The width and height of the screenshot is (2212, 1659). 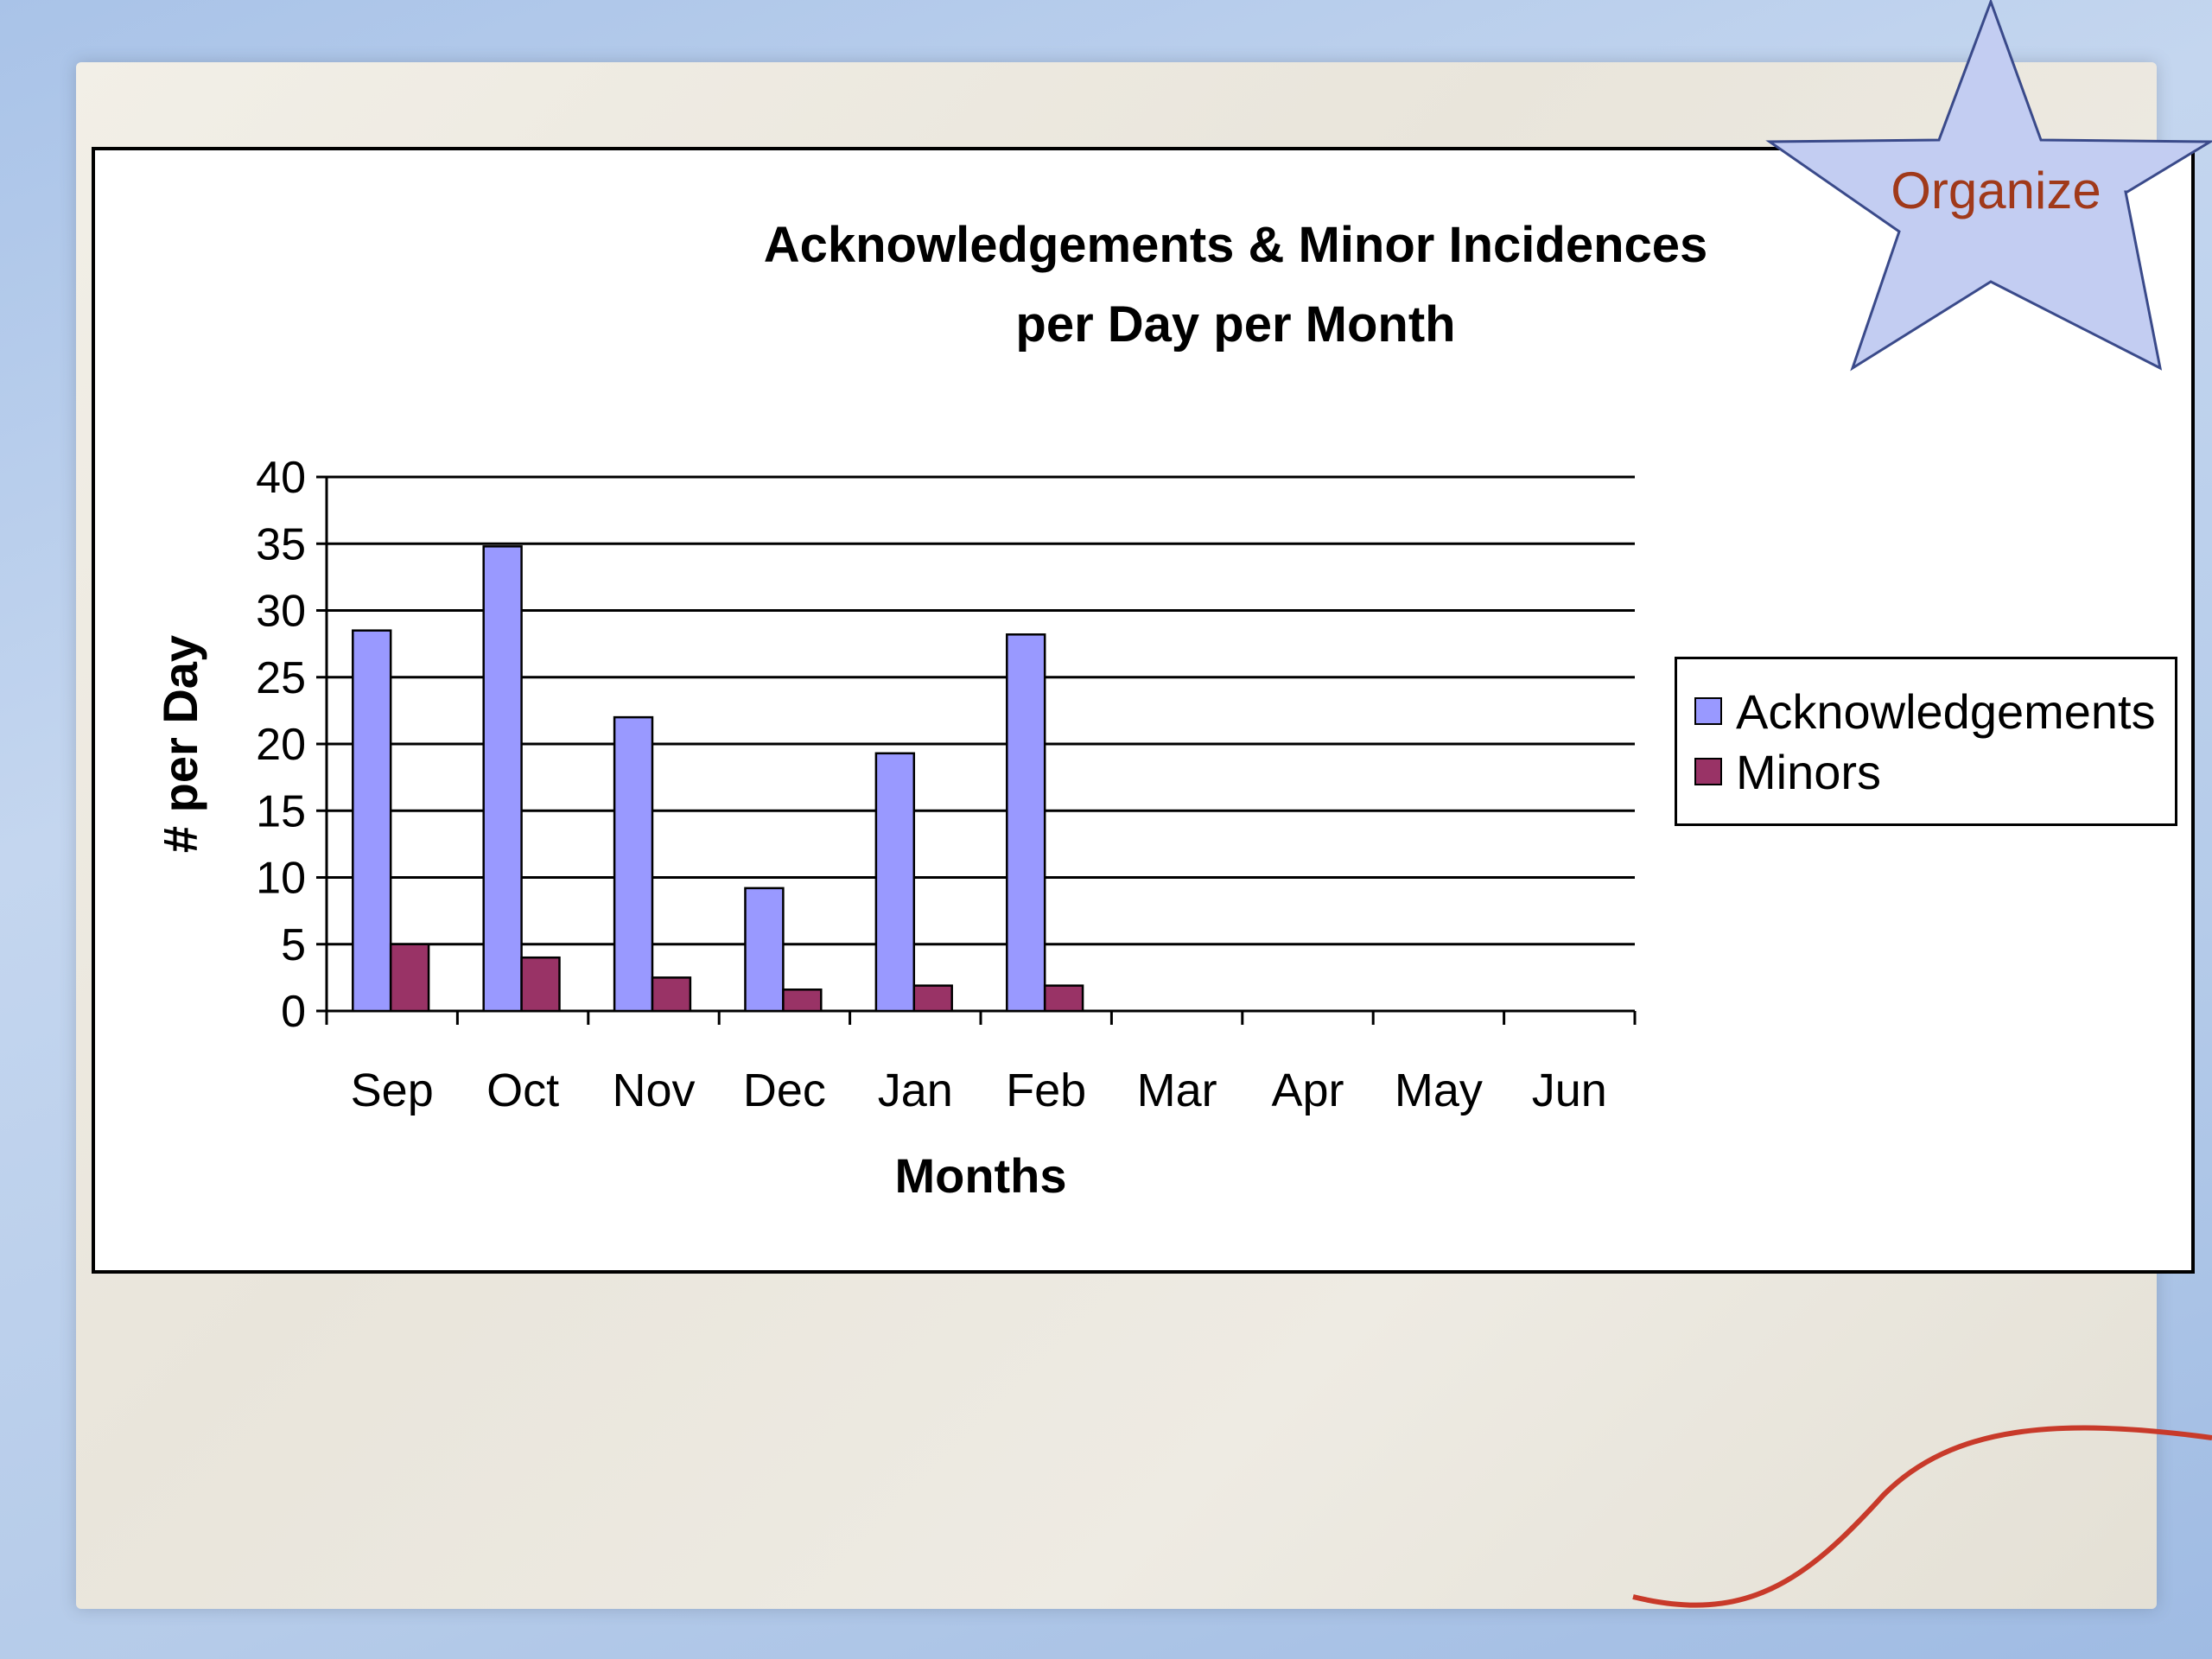 What do you see at coordinates (633, 864) in the screenshot?
I see `bar-acknowledgements-nov` at bounding box center [633, 864].